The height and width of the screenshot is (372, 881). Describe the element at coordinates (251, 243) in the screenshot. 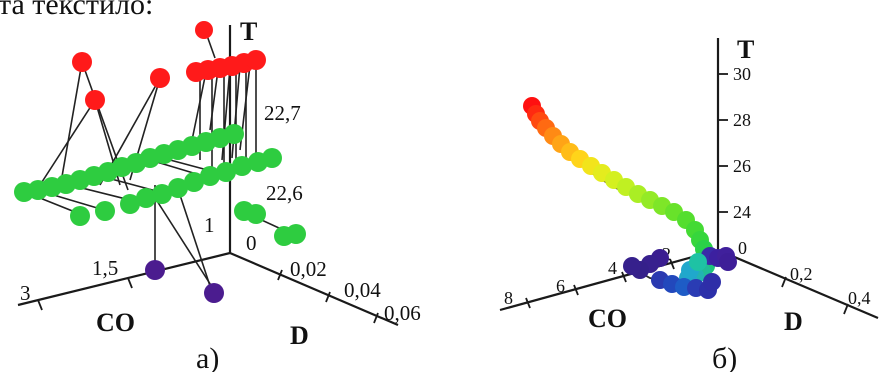

I see `panel-a-d-tick-label: 0` at that location.